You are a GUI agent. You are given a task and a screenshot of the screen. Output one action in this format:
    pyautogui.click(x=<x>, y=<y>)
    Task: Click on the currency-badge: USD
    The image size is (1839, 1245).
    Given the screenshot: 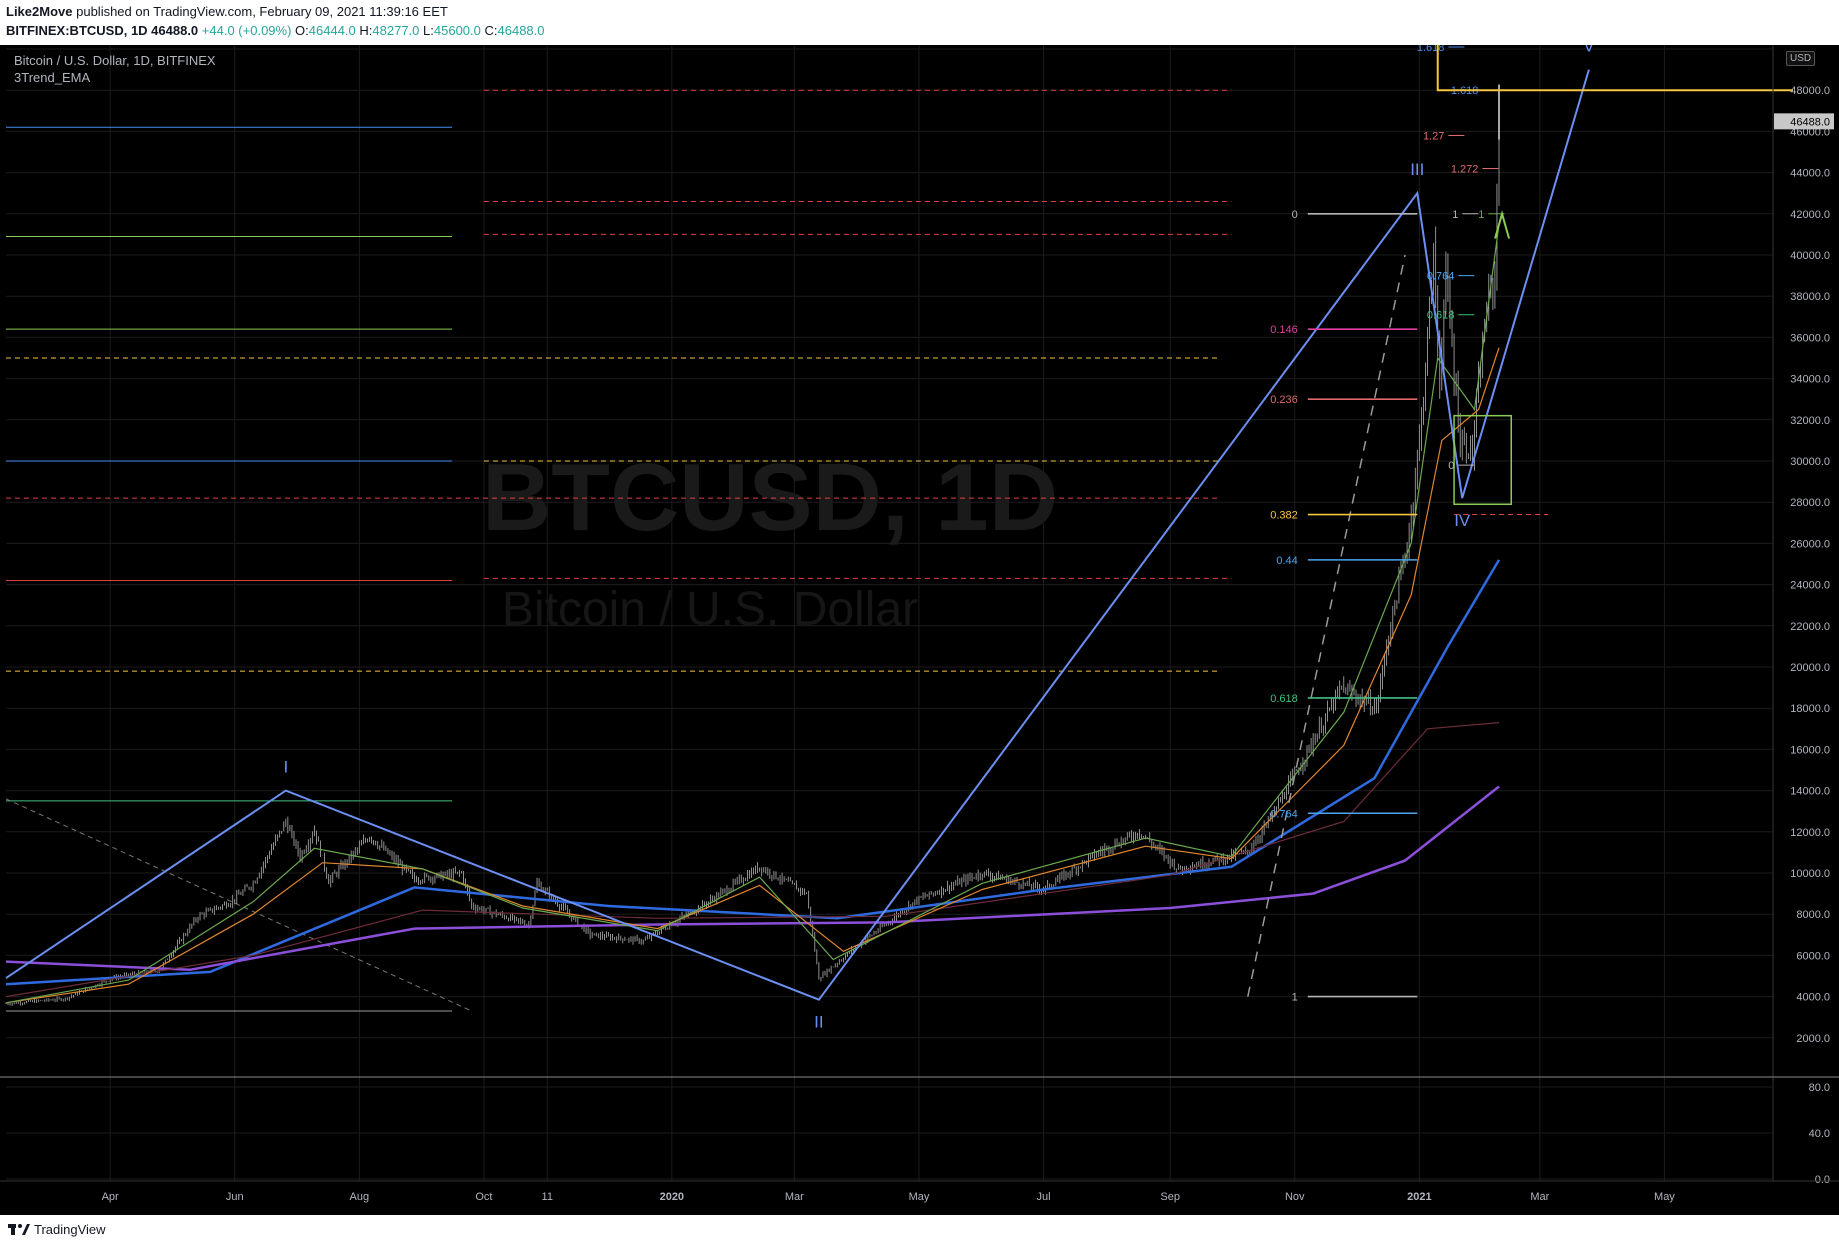 What is the action you would take?
    pyautogui.click(x=1801, y=58)
    